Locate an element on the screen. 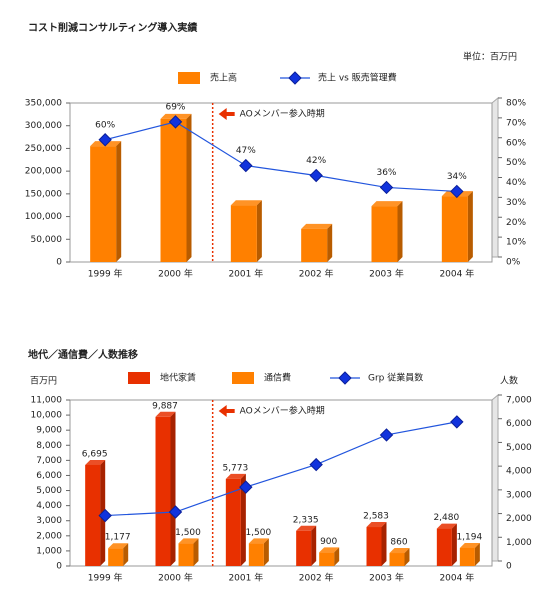 The height and width of the screenshot is (601, 542). chart-title: コスト削減コンサルティング導入実績 is located at coordinates (112, 27).